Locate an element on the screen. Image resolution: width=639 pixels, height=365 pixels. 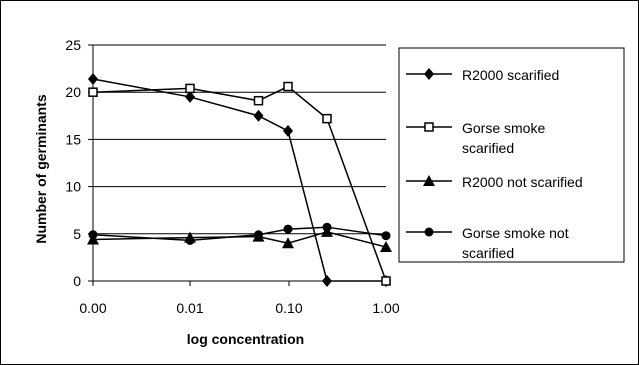
x-tick-labels: 0.00 0.01 0.10 1.00 is located at coordinates (239, 298).